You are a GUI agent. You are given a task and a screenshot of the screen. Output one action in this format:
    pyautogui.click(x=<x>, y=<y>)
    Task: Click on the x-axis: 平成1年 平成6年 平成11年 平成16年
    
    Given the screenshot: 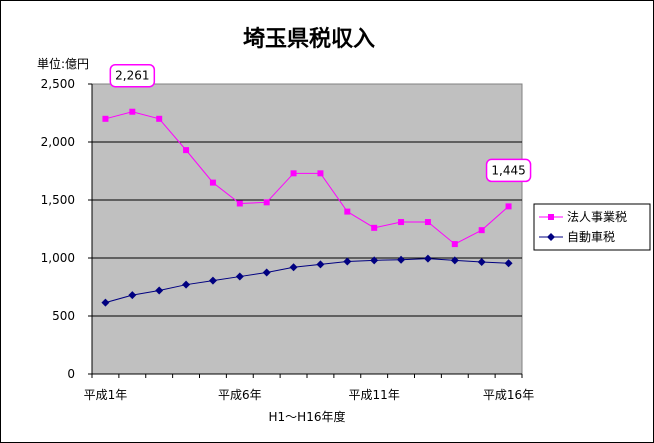 What is the action you would take?
    pyautogui.click(x=309, y=387)
    